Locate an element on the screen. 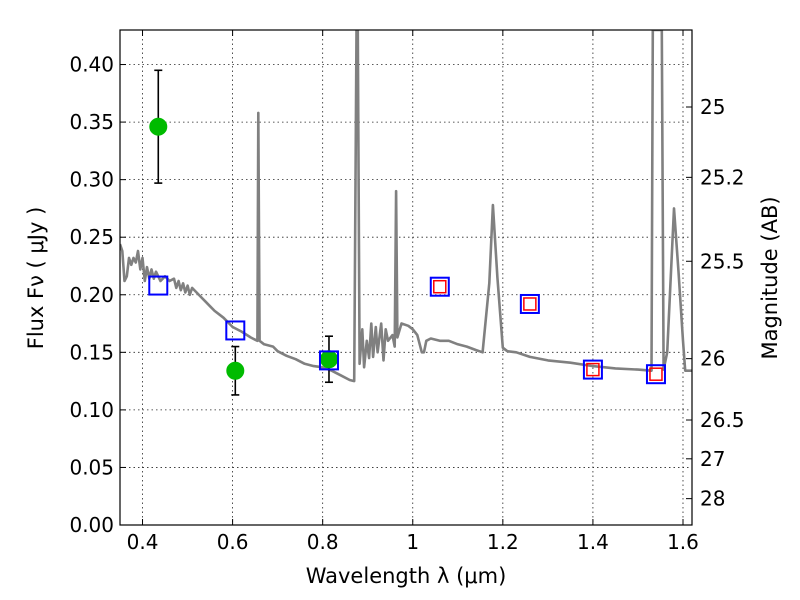  x-tick-label: 0.8 is located at coordinates (323, 542).